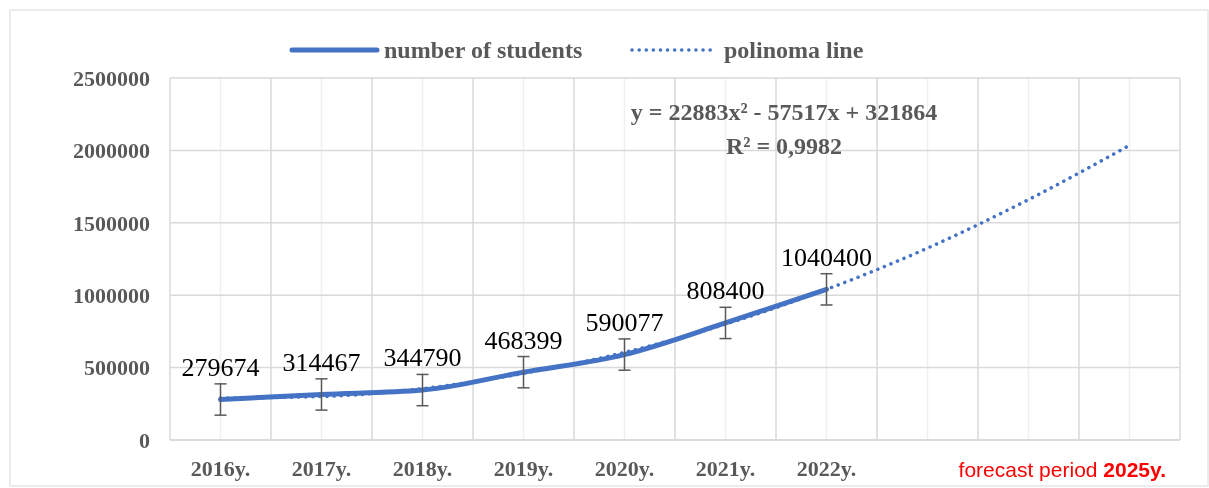 The width and height of the screenshot is (1209, 488). What do you see at coordinates (111, 151) in the screenshot?
I see `y-tick-label: 2000000` at bounding box center [111, 151].